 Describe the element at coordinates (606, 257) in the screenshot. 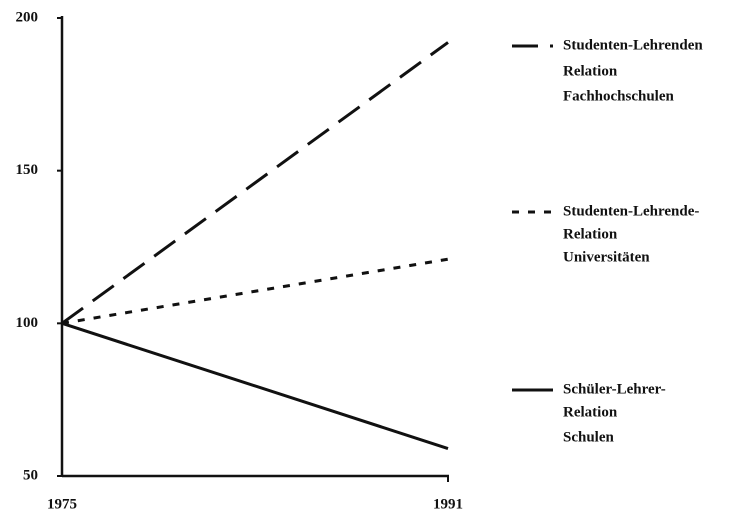

I see `legend-label: Universitäten` at that location.